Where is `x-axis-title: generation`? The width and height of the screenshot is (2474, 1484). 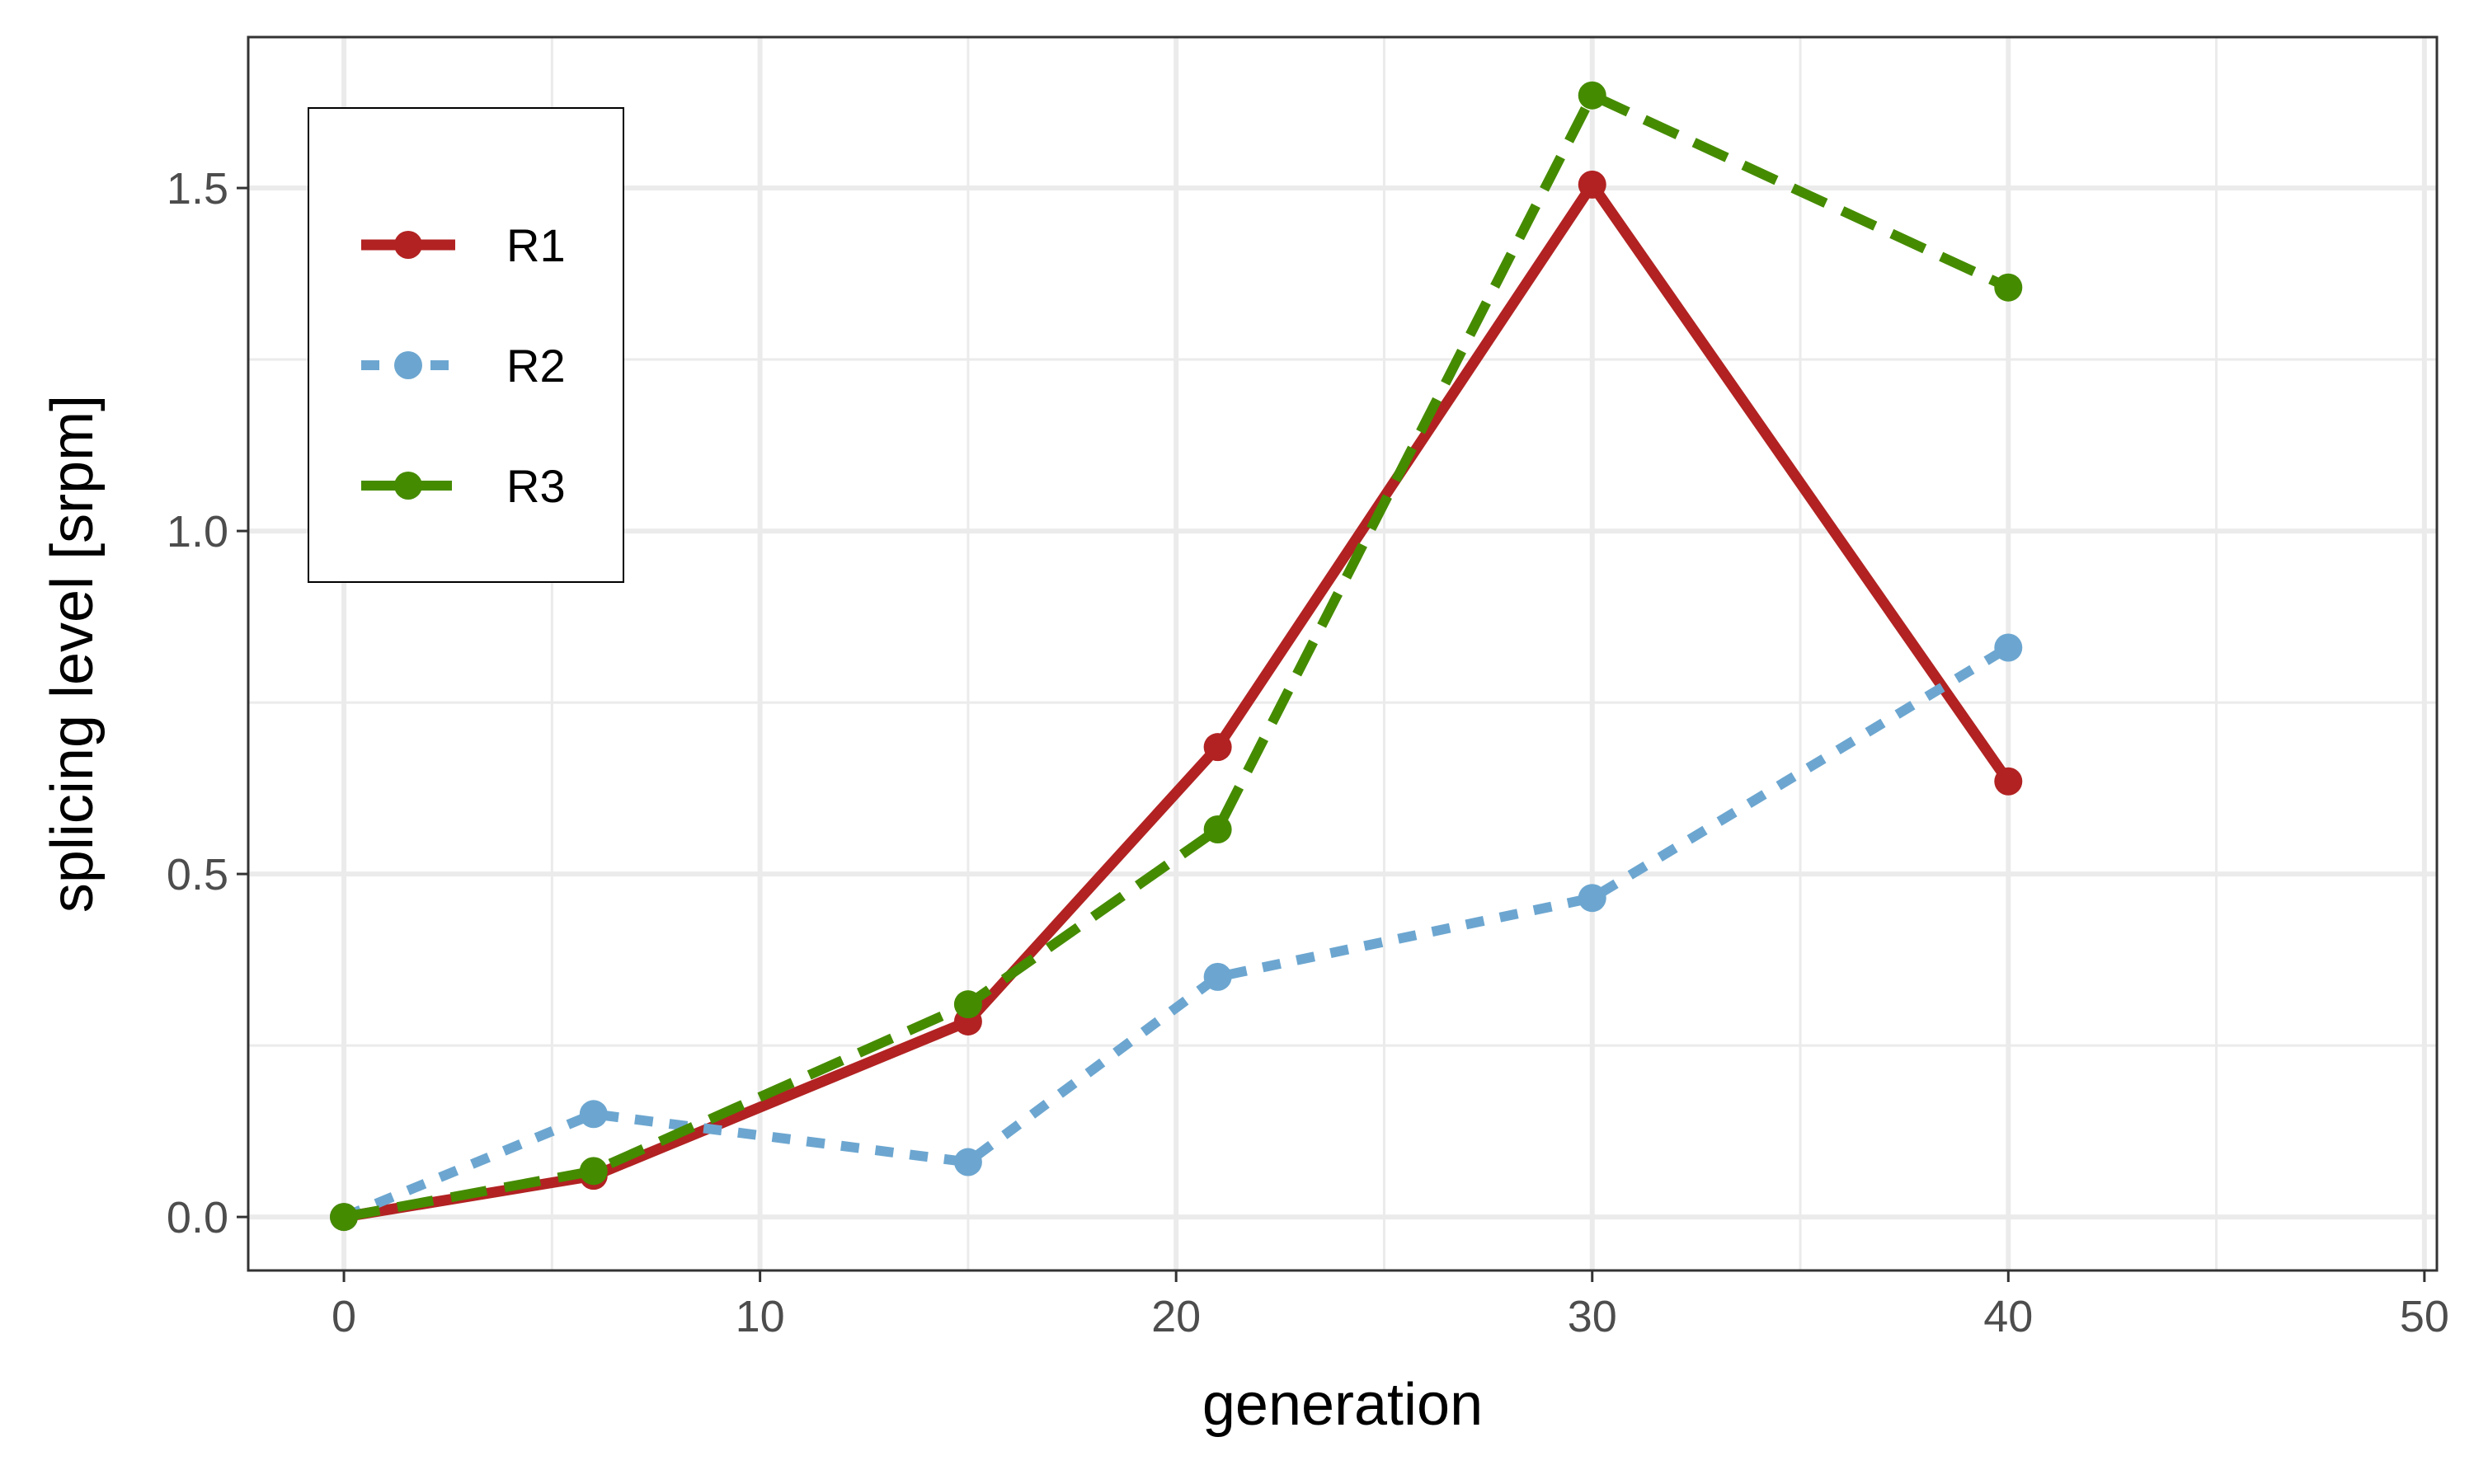 x-axis-title: generation is located at coordinates (1342, 1405).